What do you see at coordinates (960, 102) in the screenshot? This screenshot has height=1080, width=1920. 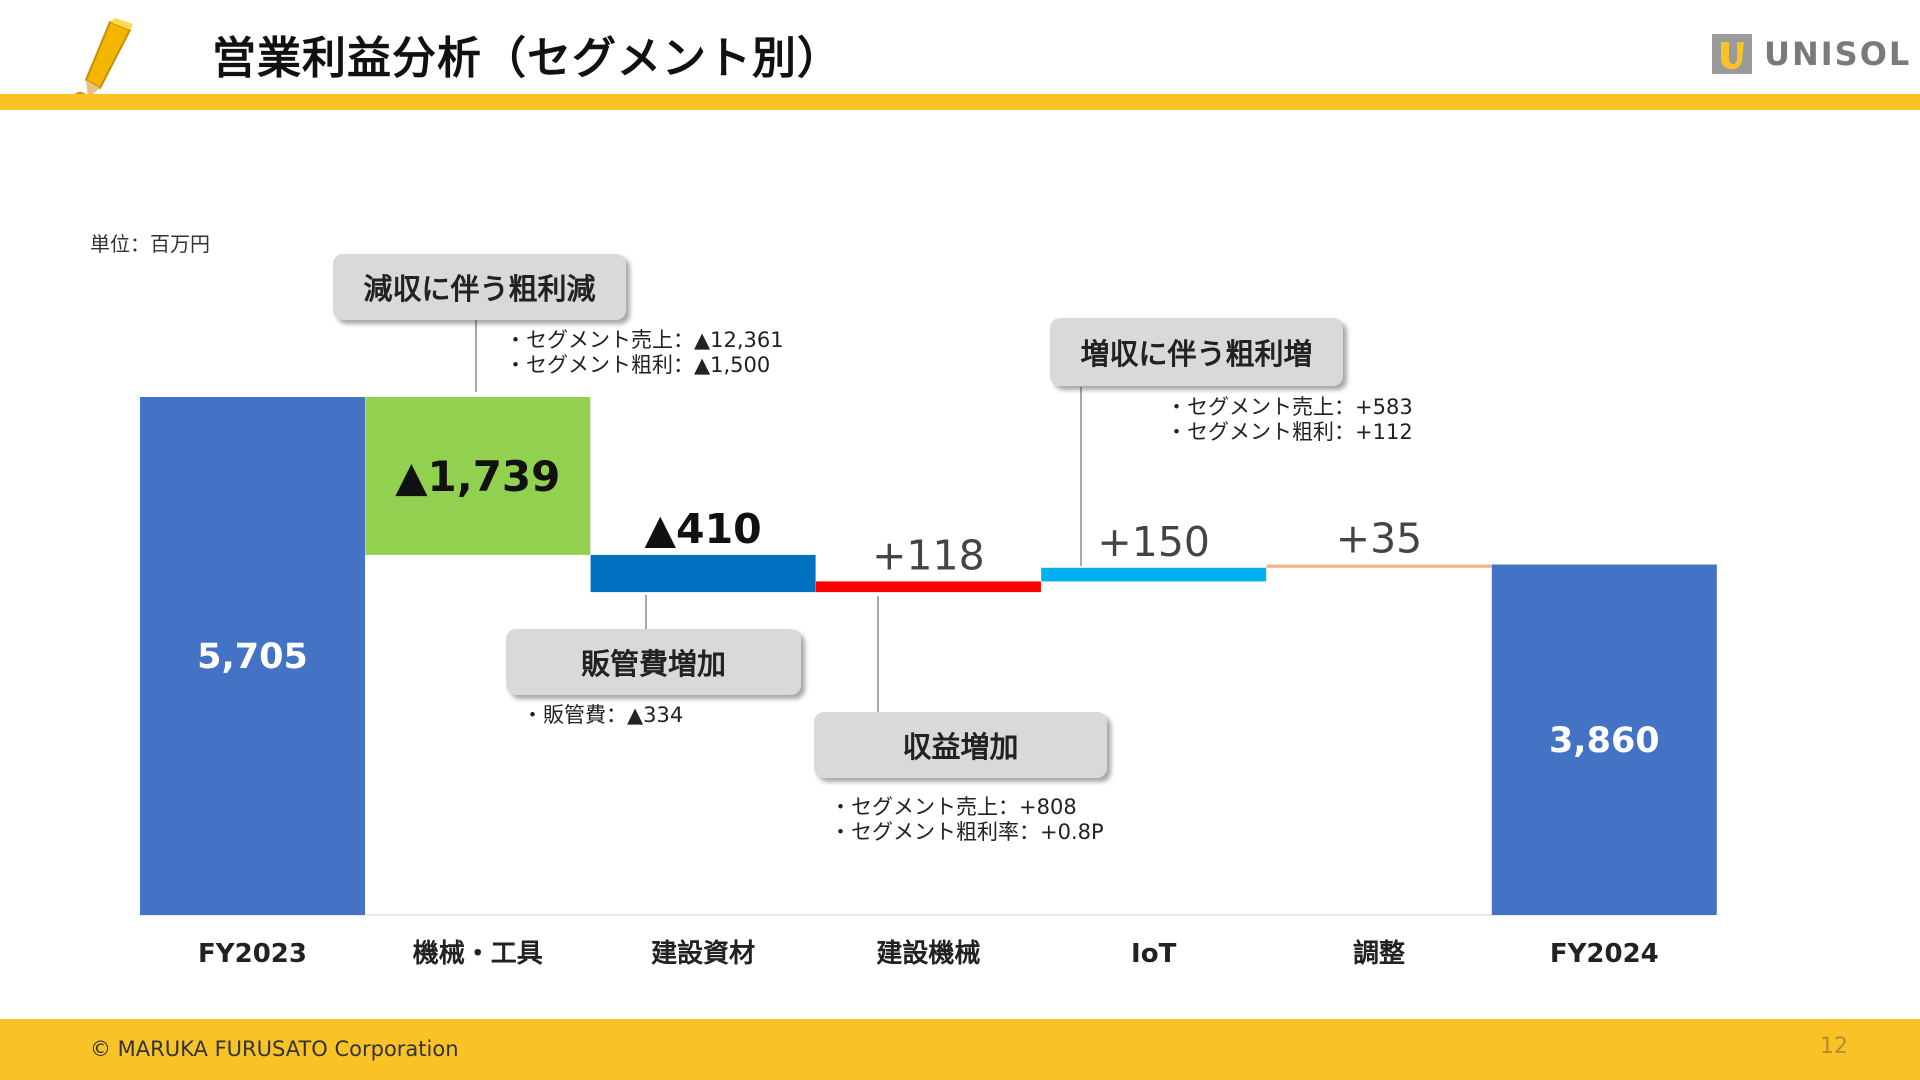 I see `header-accent-bar` at bounding box center [960, 102].